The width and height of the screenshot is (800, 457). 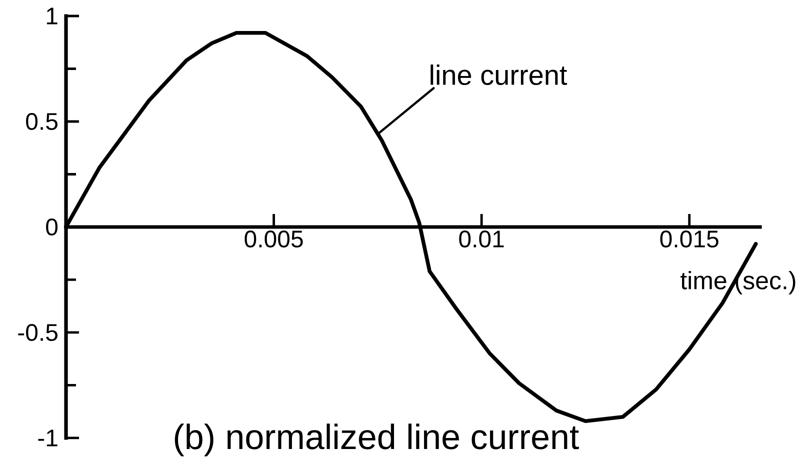 What do you see at coordinates (38, 332) in the screenshot?
I see `y-tick-label: -0.5` at bounding box center [38, 332].